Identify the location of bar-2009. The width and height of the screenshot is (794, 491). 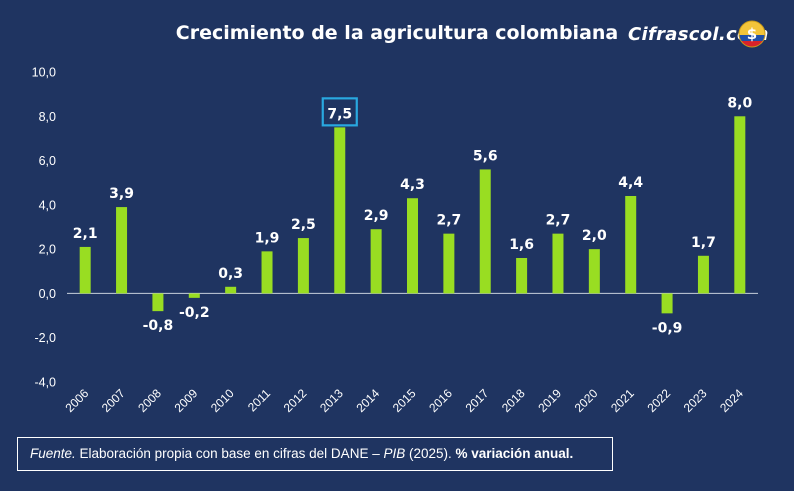
(194, 295).